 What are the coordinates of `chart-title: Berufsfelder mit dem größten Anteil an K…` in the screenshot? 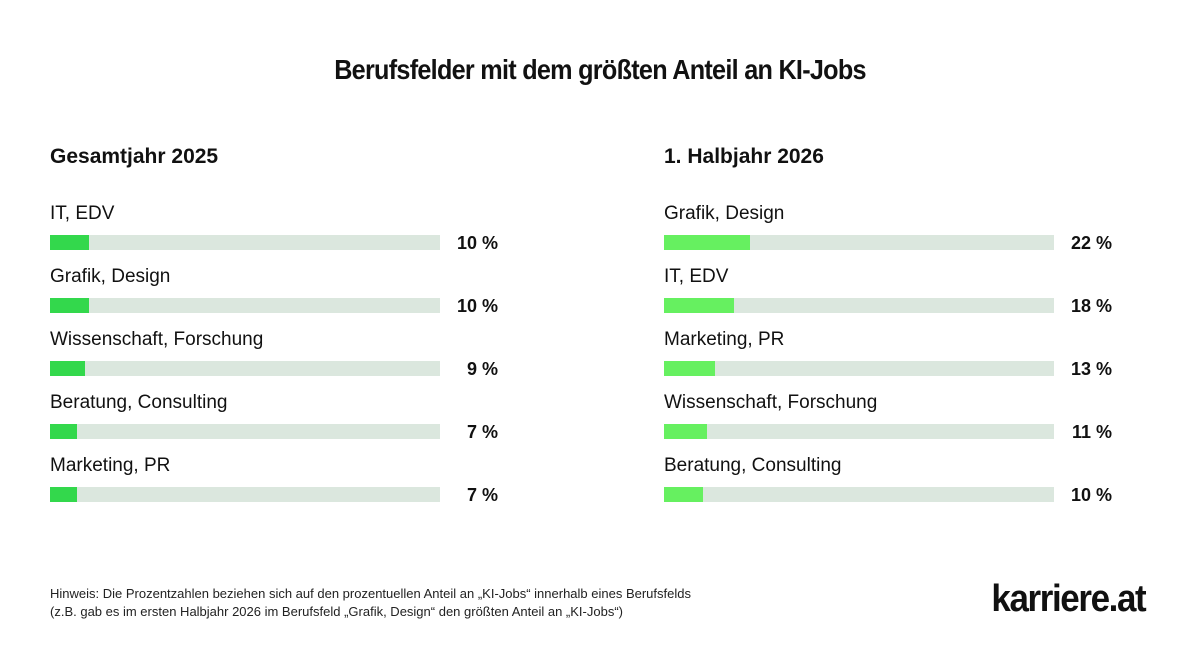 It's located at (600, 69).